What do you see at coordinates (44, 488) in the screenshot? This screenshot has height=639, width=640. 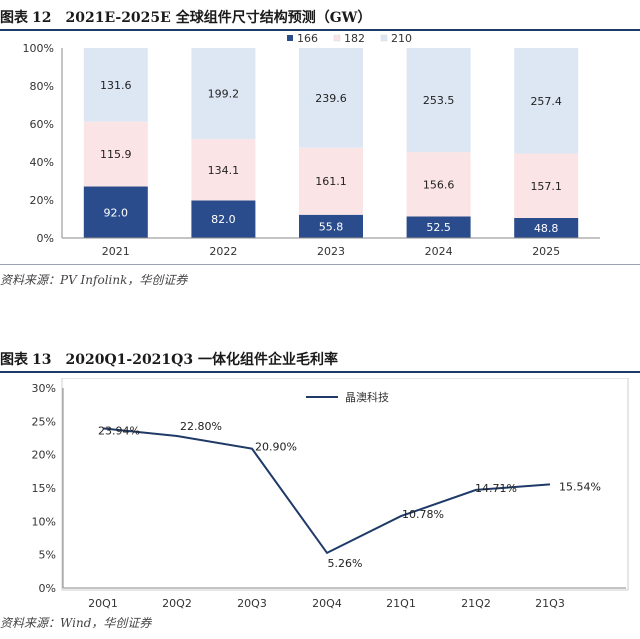 I see `y-tick-label: 15%` at bounding box center [44, 488].